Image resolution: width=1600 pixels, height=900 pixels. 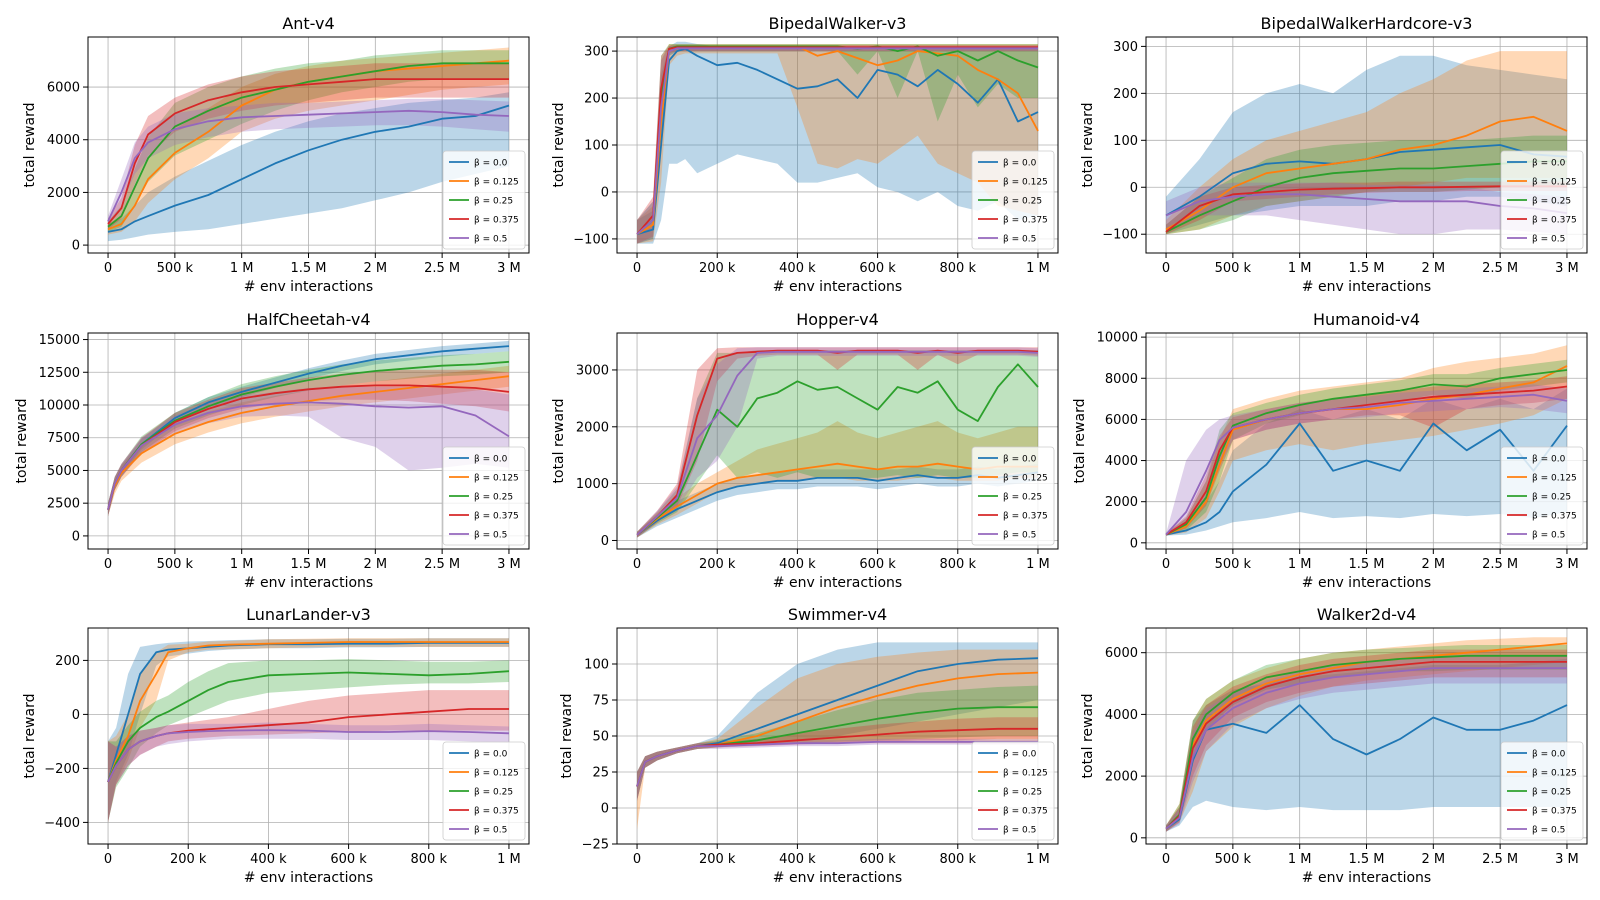 What do you see at coordinates (592, 370) in the screenshot?
I see `y-tick-label: 3000` at bounding box center [592, 370].